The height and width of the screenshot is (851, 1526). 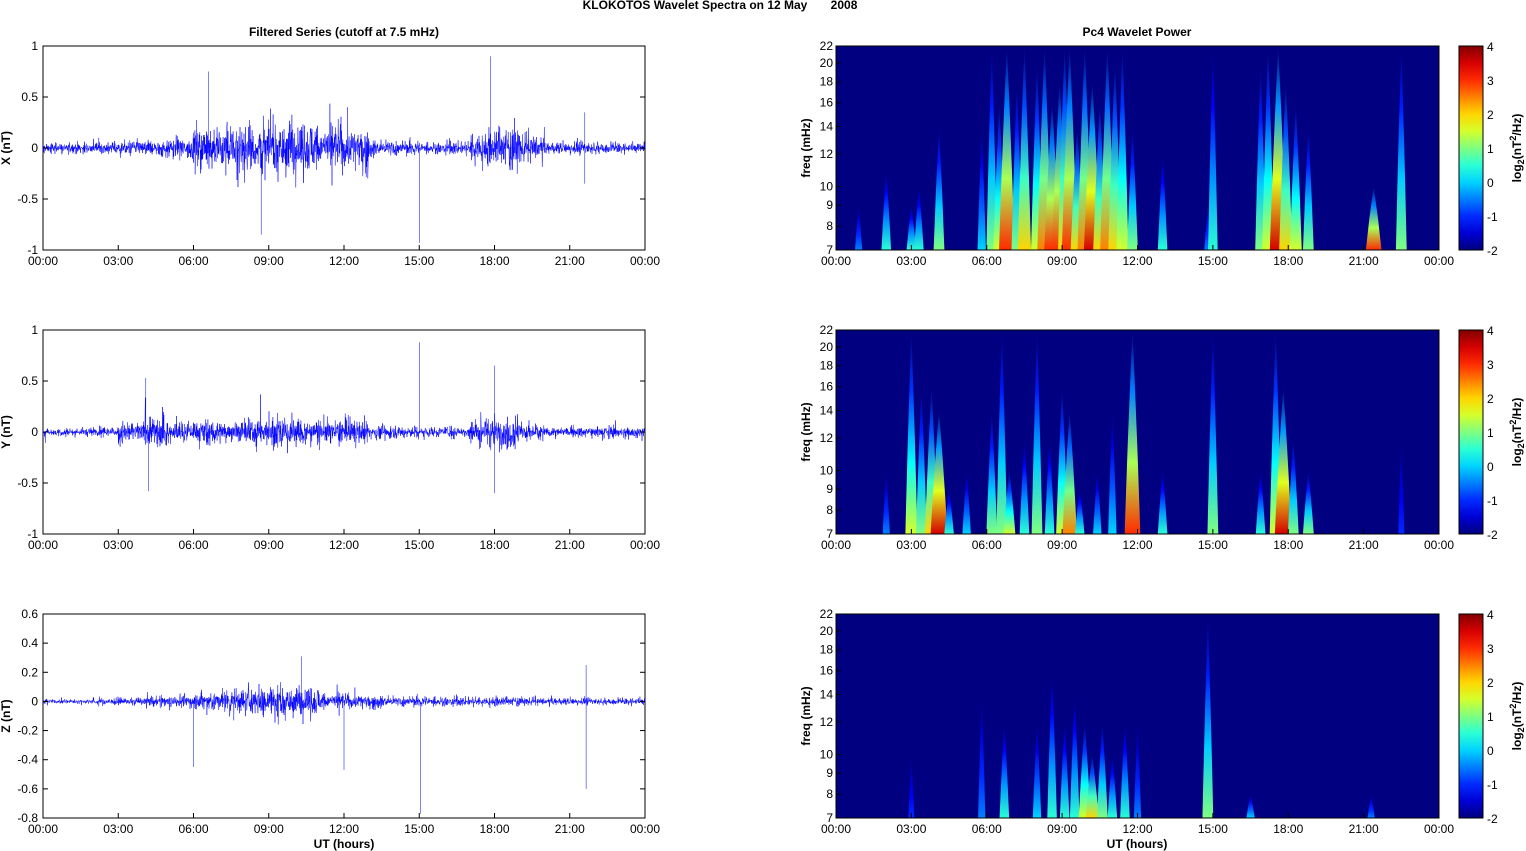 I want to click on x-tick-label: 18:00, so click(x=494, y=829).